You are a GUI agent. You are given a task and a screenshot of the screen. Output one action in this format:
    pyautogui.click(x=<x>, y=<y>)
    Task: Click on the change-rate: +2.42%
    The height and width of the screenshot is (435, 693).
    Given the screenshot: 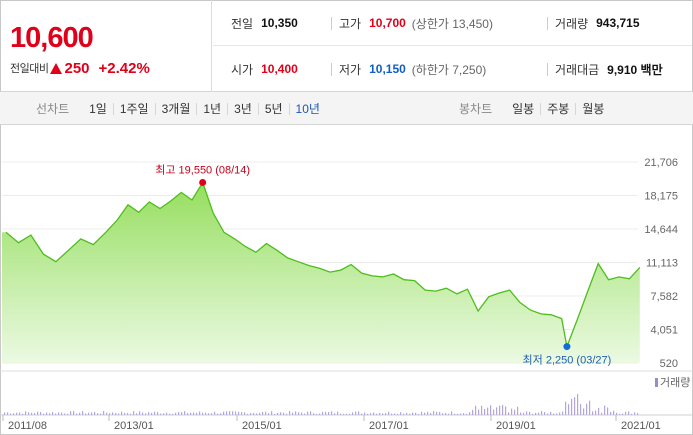 What is the action you would take?
    pyautogui.click(x=124, y=68)
    